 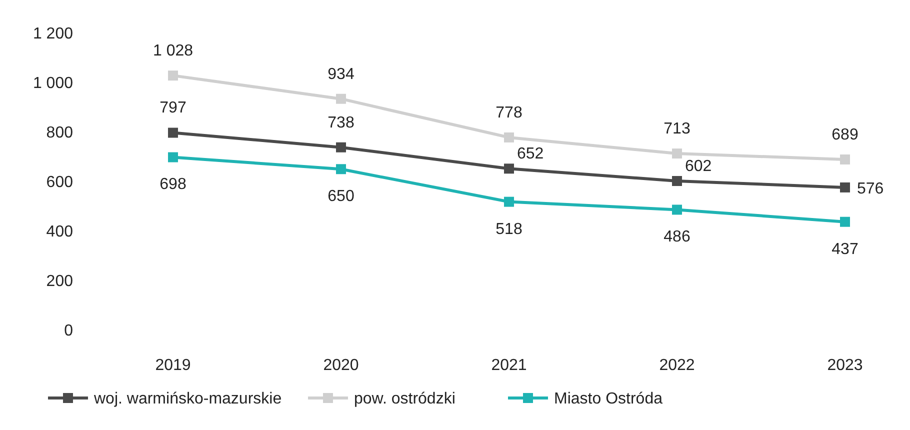 I want to click on data-label: 698, so click(x=173, y=185).